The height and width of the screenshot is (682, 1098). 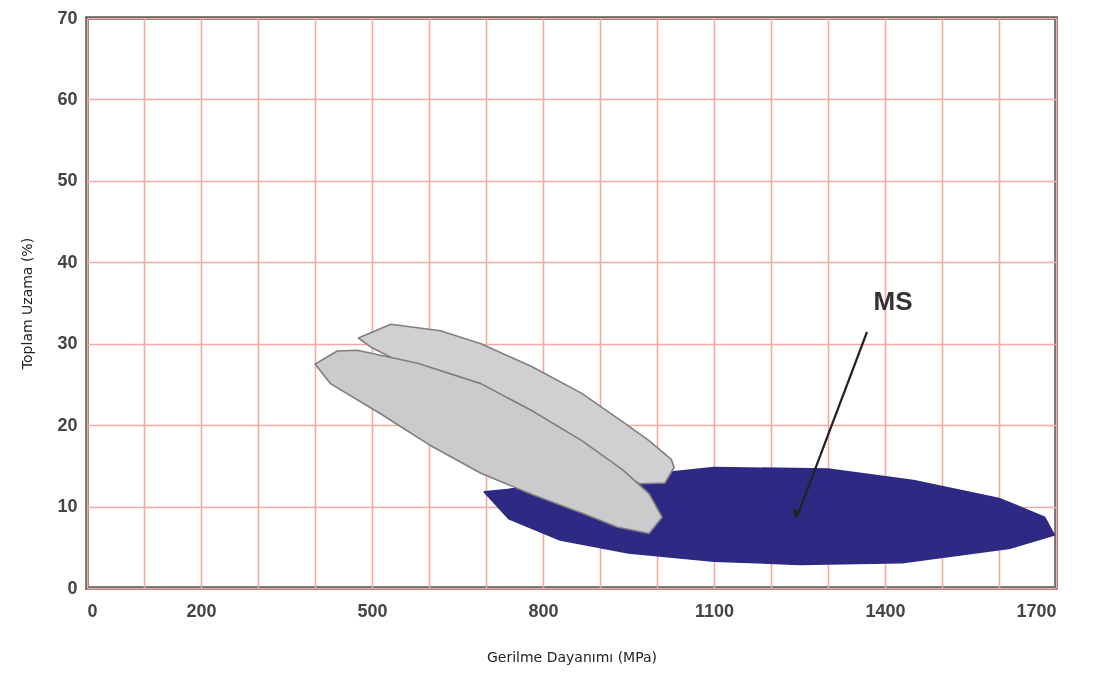 What do you see at coordinates (67, 424) in the screenshot?
I see `y-tick-label: 20` at bounding box center [67, 424].